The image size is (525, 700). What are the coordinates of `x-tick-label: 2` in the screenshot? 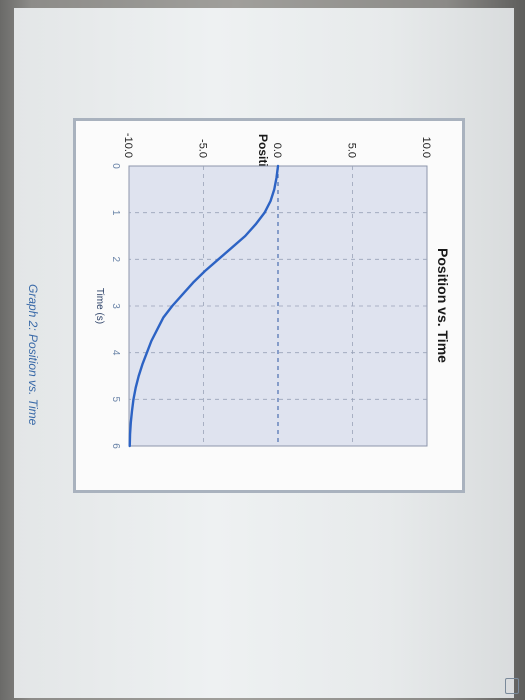 It's located at (115, 260).